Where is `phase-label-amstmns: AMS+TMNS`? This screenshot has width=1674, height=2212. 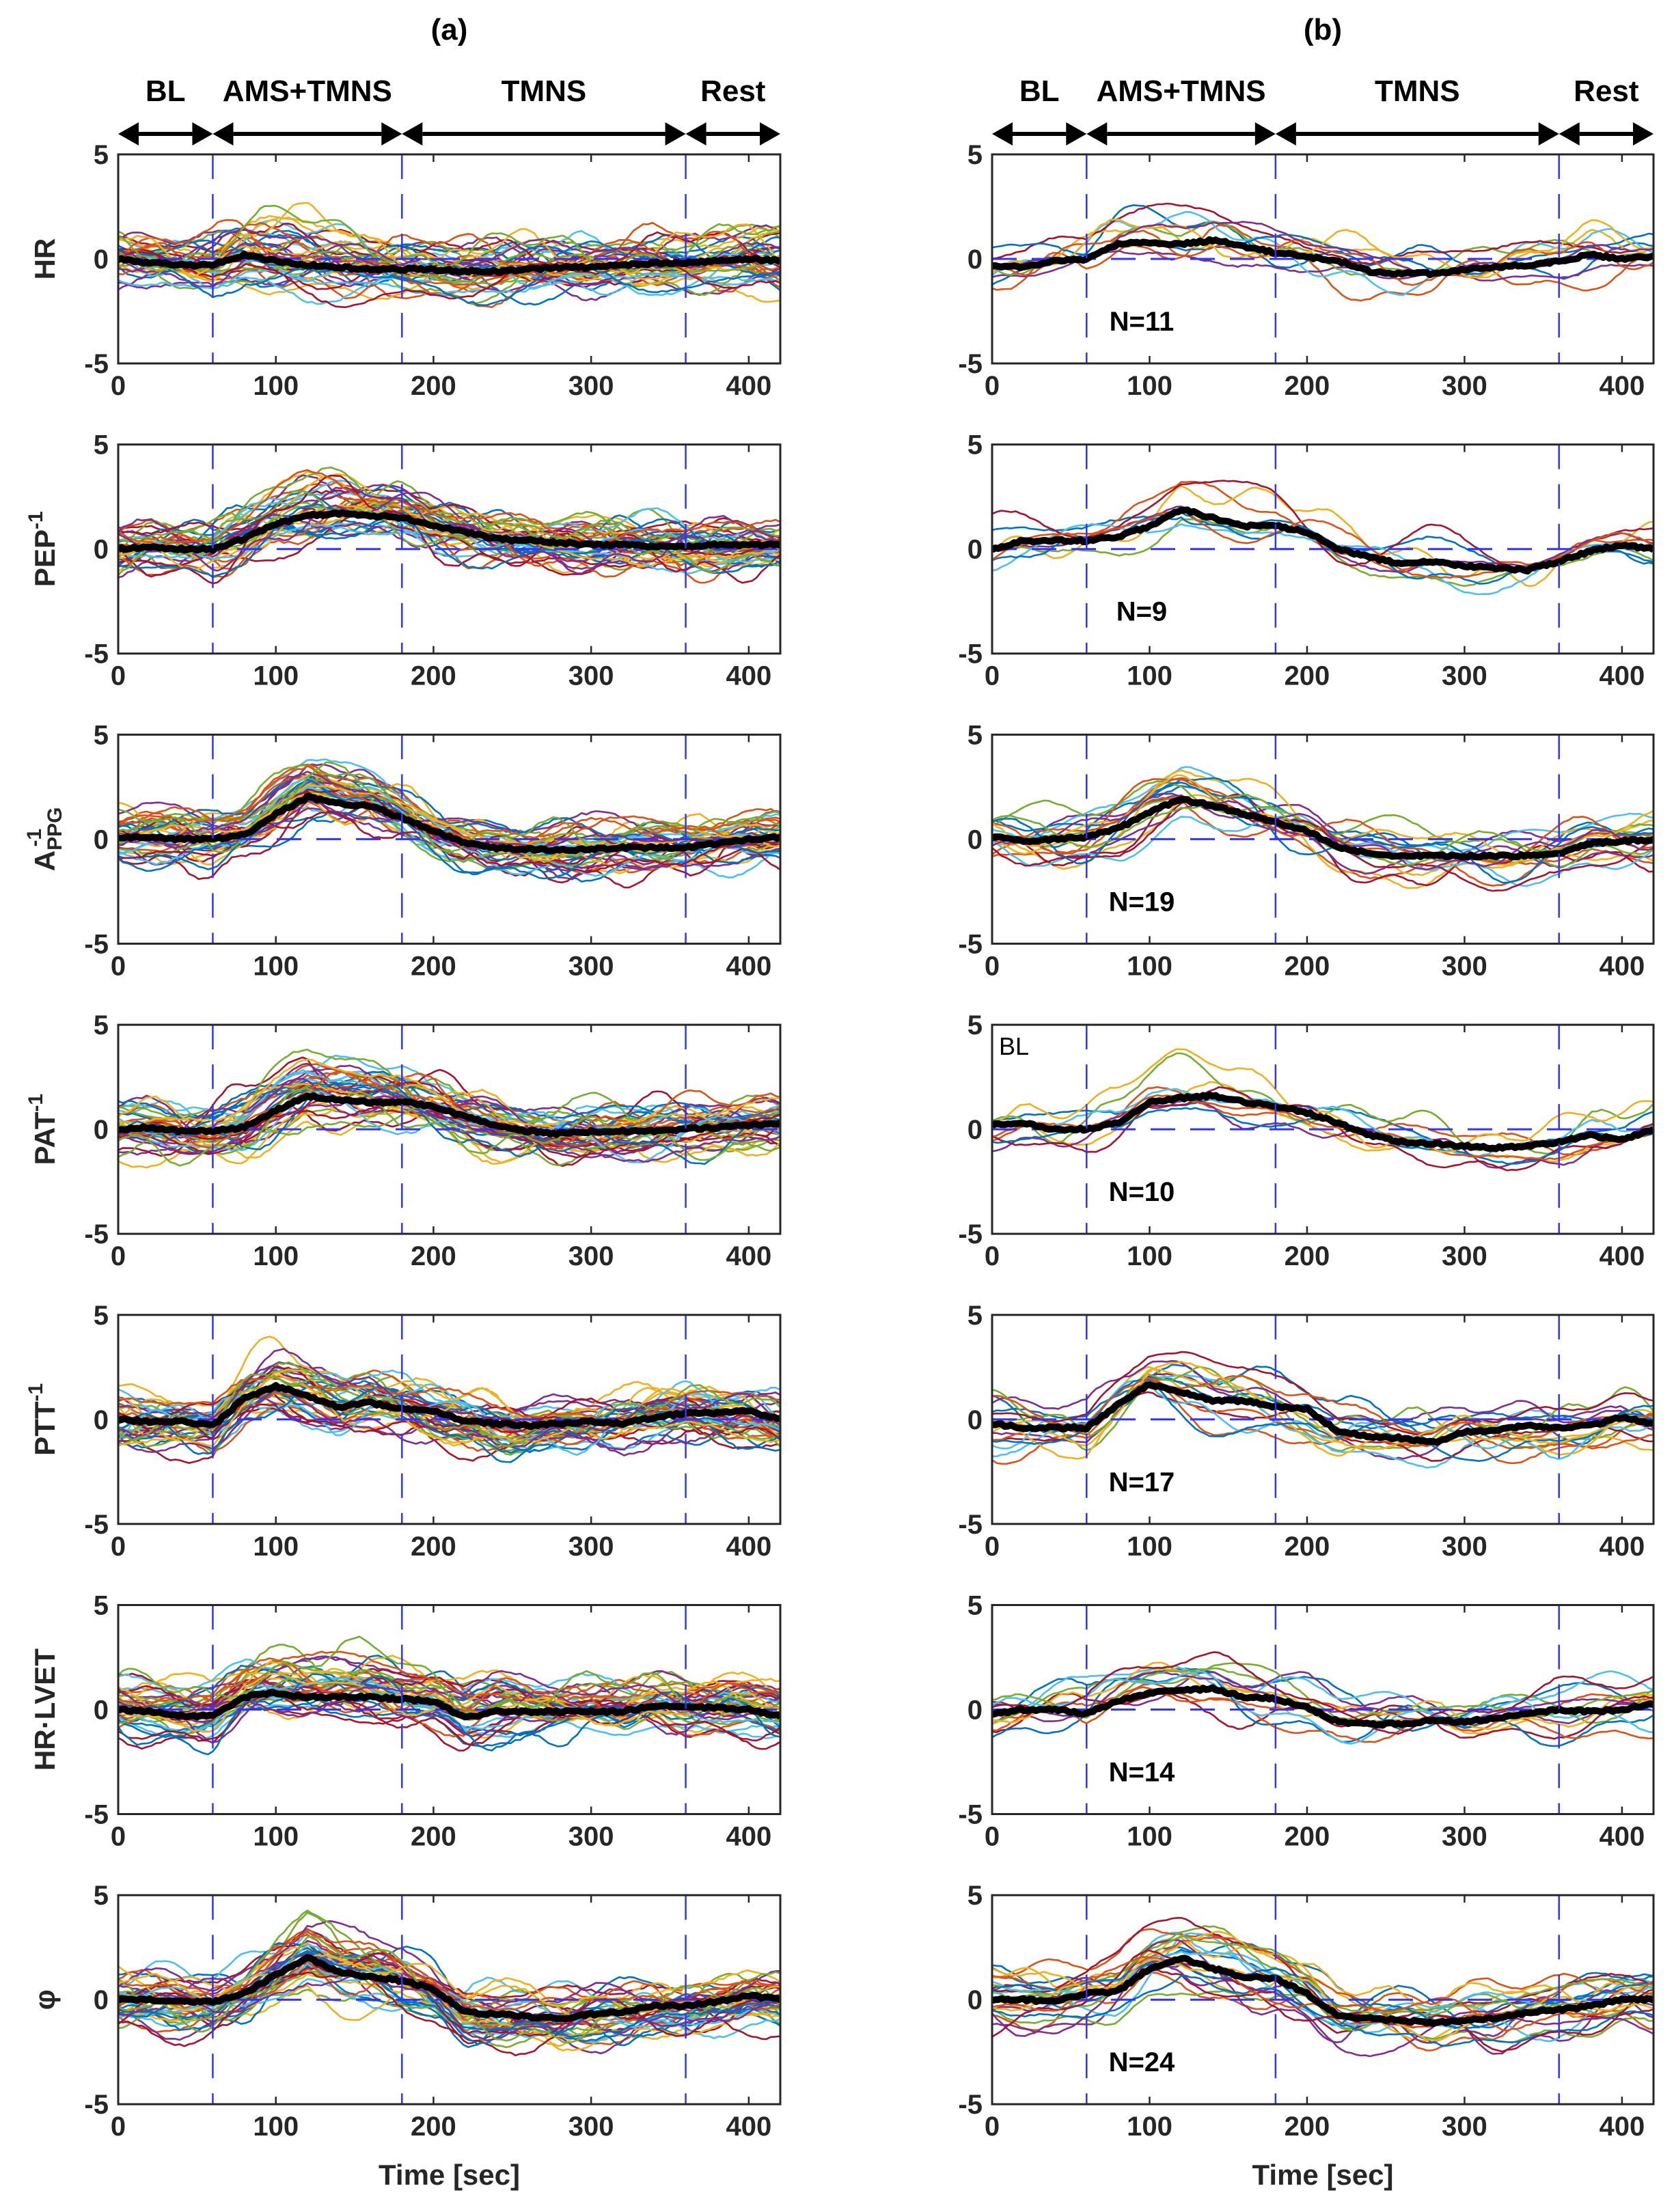
phase-label-amstmns: AMS+TMNS is located at coordinates (1181, 91).